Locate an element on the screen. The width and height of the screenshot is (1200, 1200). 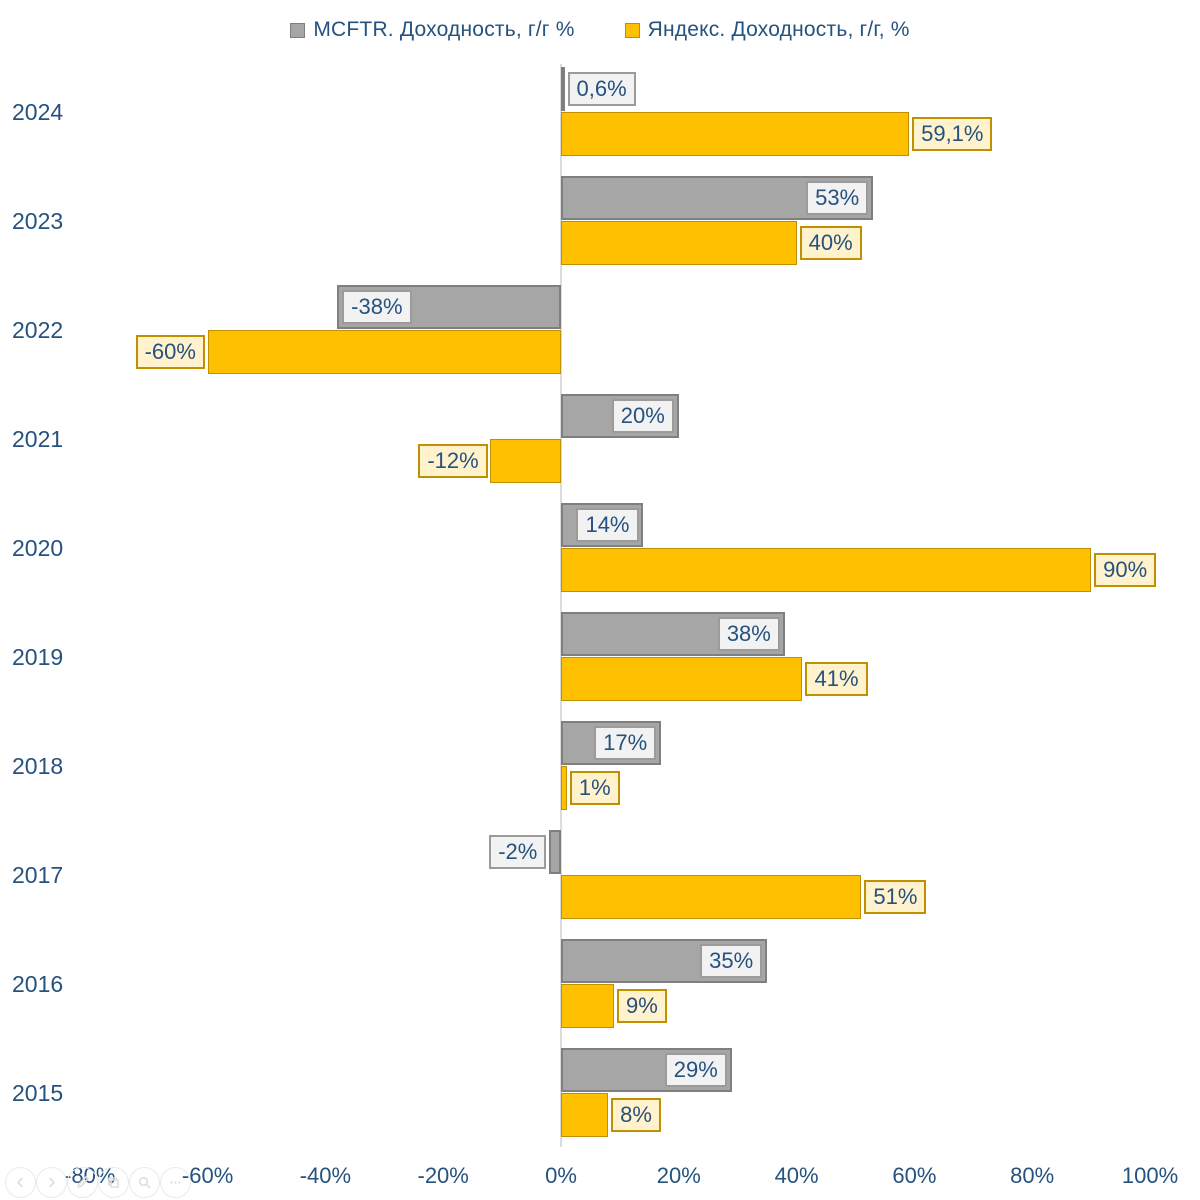
yandex-bar-2017 is located at coordinates (711, 897).